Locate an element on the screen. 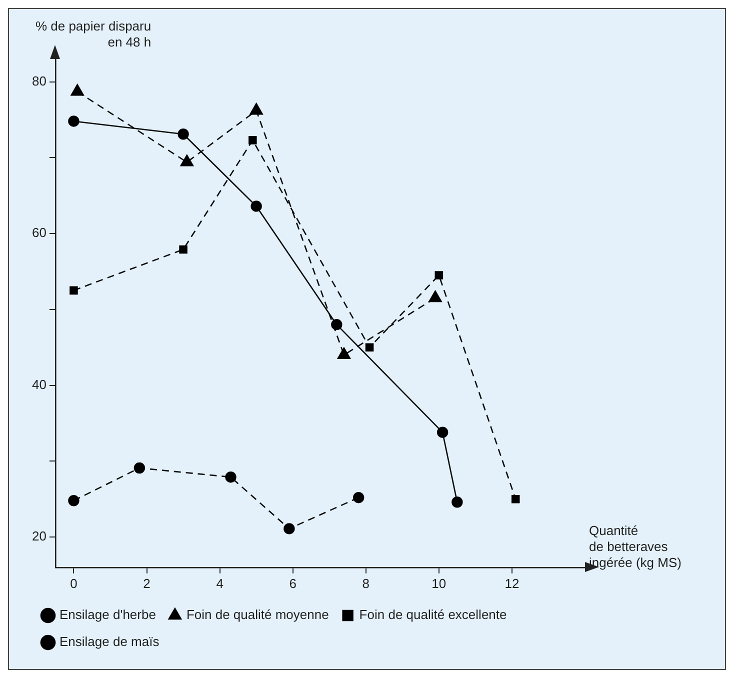 Image resolution: width=736 pixels, height=683 pixels. x-tick-label: 8 is located at coordinates (366, 583).